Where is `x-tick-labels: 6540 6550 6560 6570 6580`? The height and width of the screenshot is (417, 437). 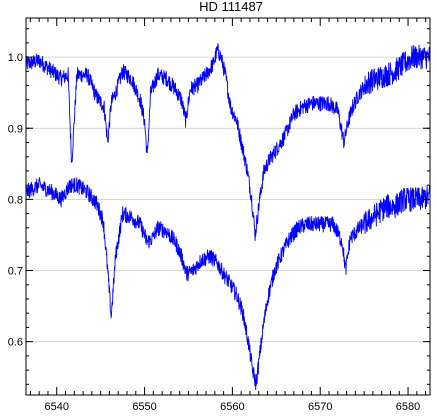
x-tick-labels: 6540 6550 6560 6570 6580 is located at coordinates (232, 407).